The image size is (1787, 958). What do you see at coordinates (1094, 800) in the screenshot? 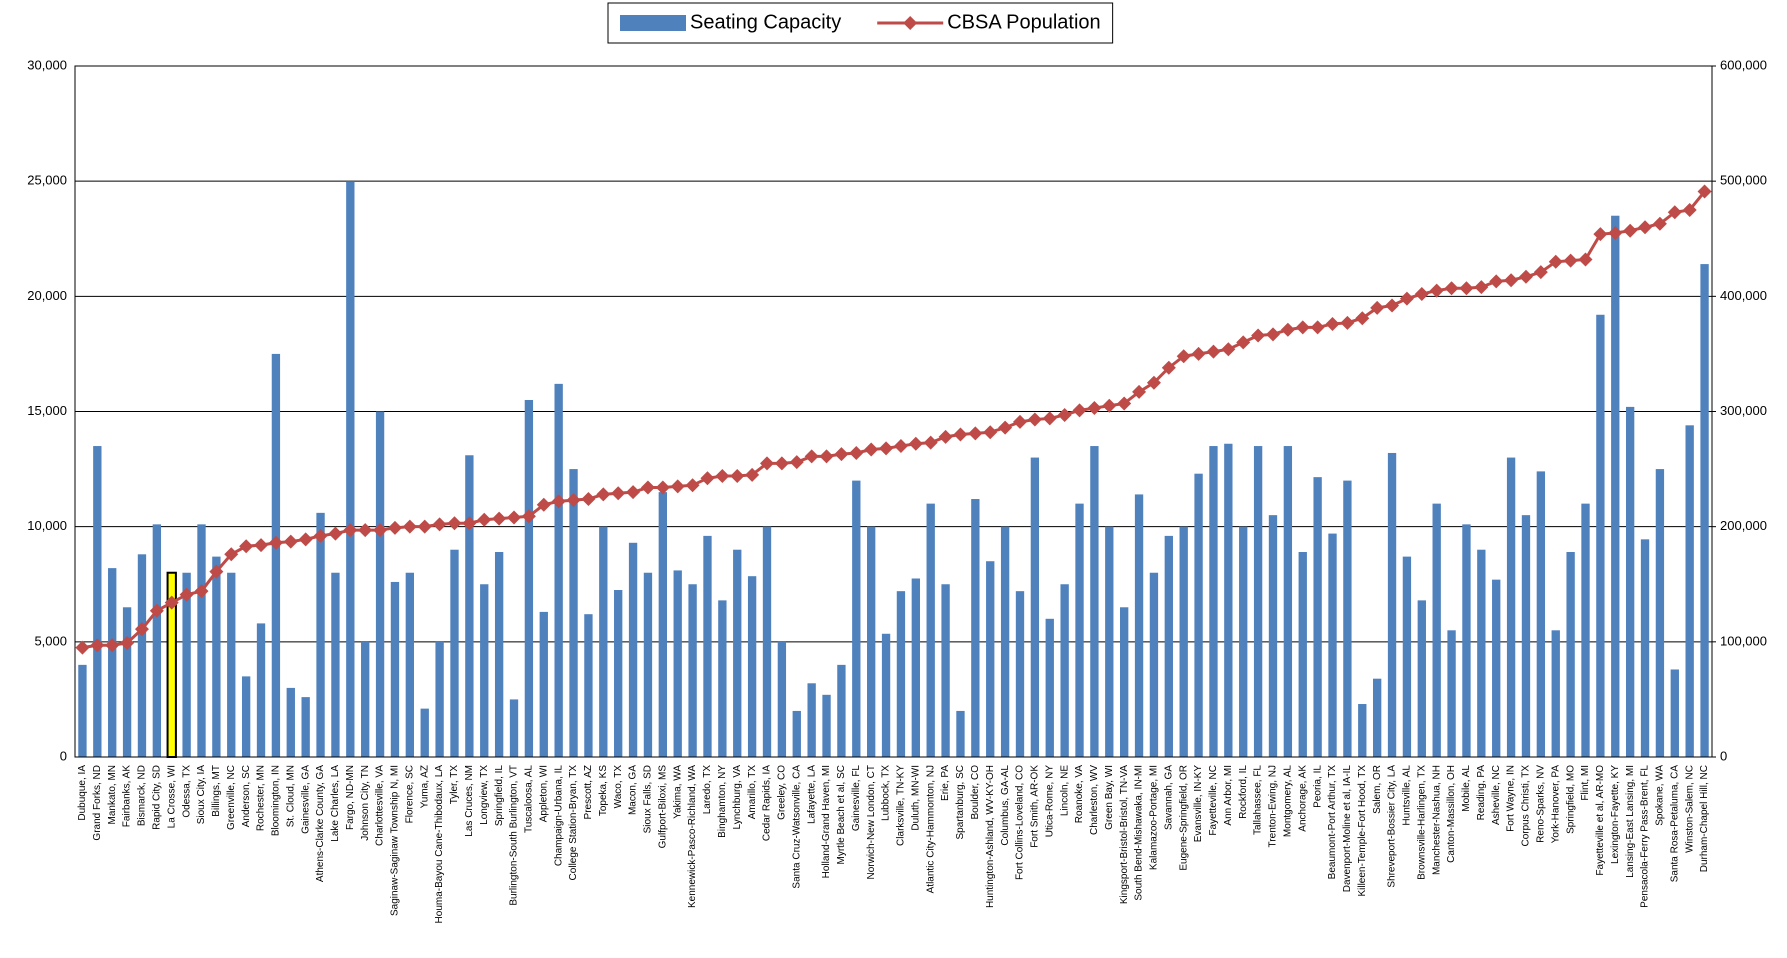
I see `x-tick-label: Charleston, WV` at bounding box center [1094, 800].